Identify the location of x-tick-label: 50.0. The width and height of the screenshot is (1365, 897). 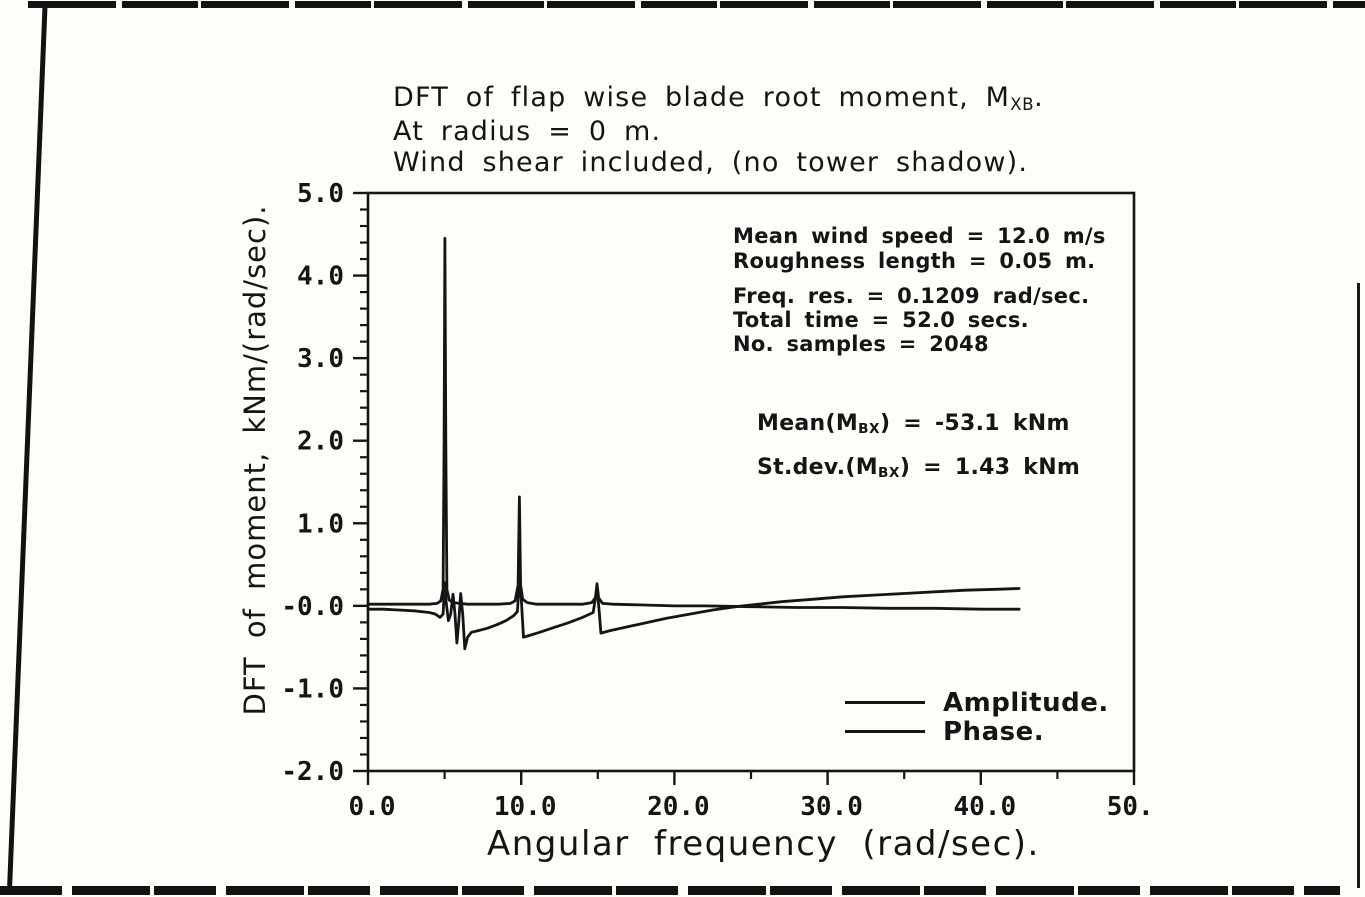
(1128, 807).